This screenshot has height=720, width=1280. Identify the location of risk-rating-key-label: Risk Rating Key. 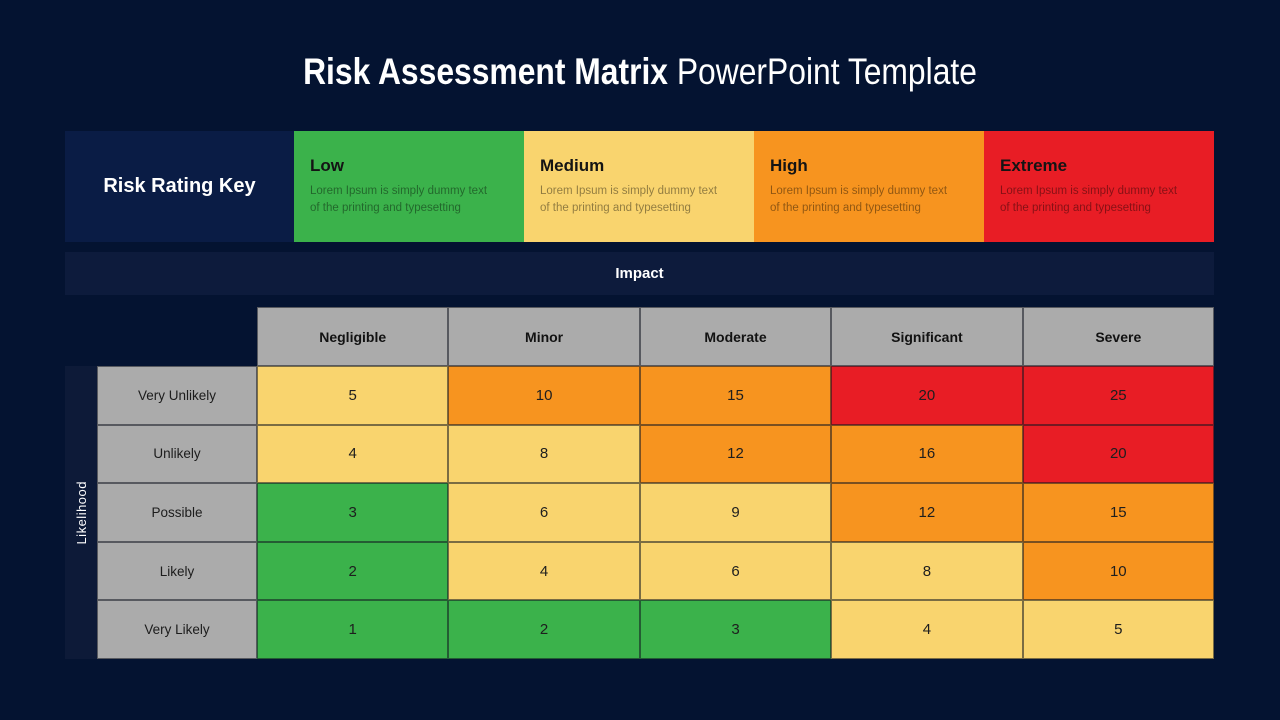
(179, 186).